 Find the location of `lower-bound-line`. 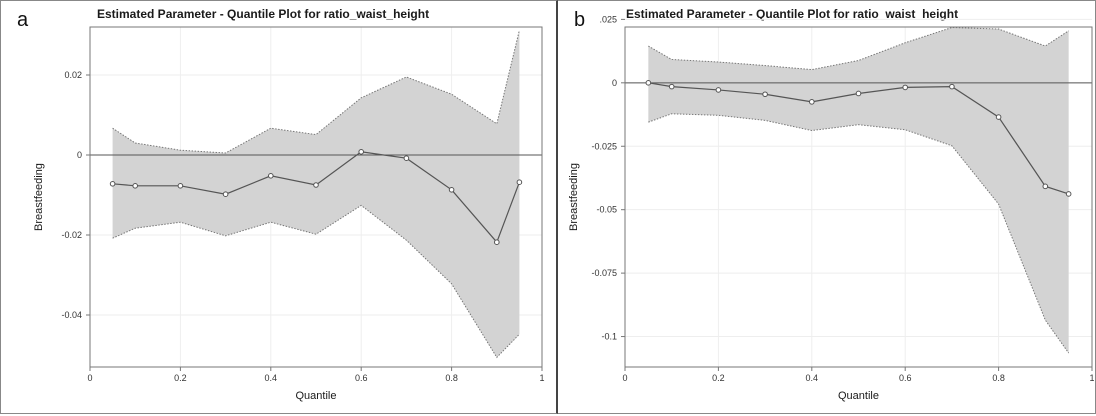

lower-bound-line is located at coordinates (316, 281).